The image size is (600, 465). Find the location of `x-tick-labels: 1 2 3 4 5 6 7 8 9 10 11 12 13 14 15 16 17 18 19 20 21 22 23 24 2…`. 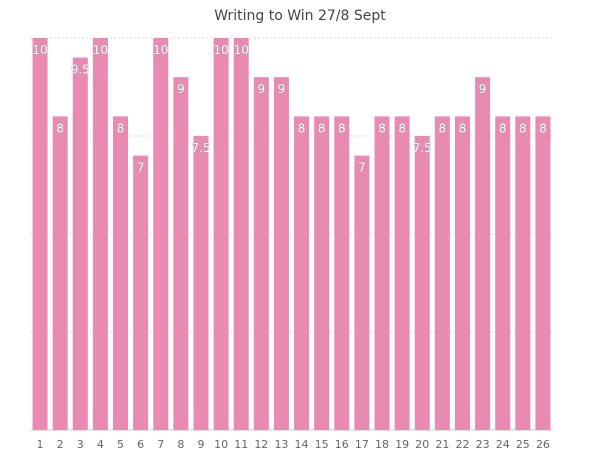

x-tick-labels: 1 2 3 4 5 6 7 8 9 10 11 12 13 14 15 16 17 18 19 20 21 22 23 24 2… is located at coordinates (293, 444).